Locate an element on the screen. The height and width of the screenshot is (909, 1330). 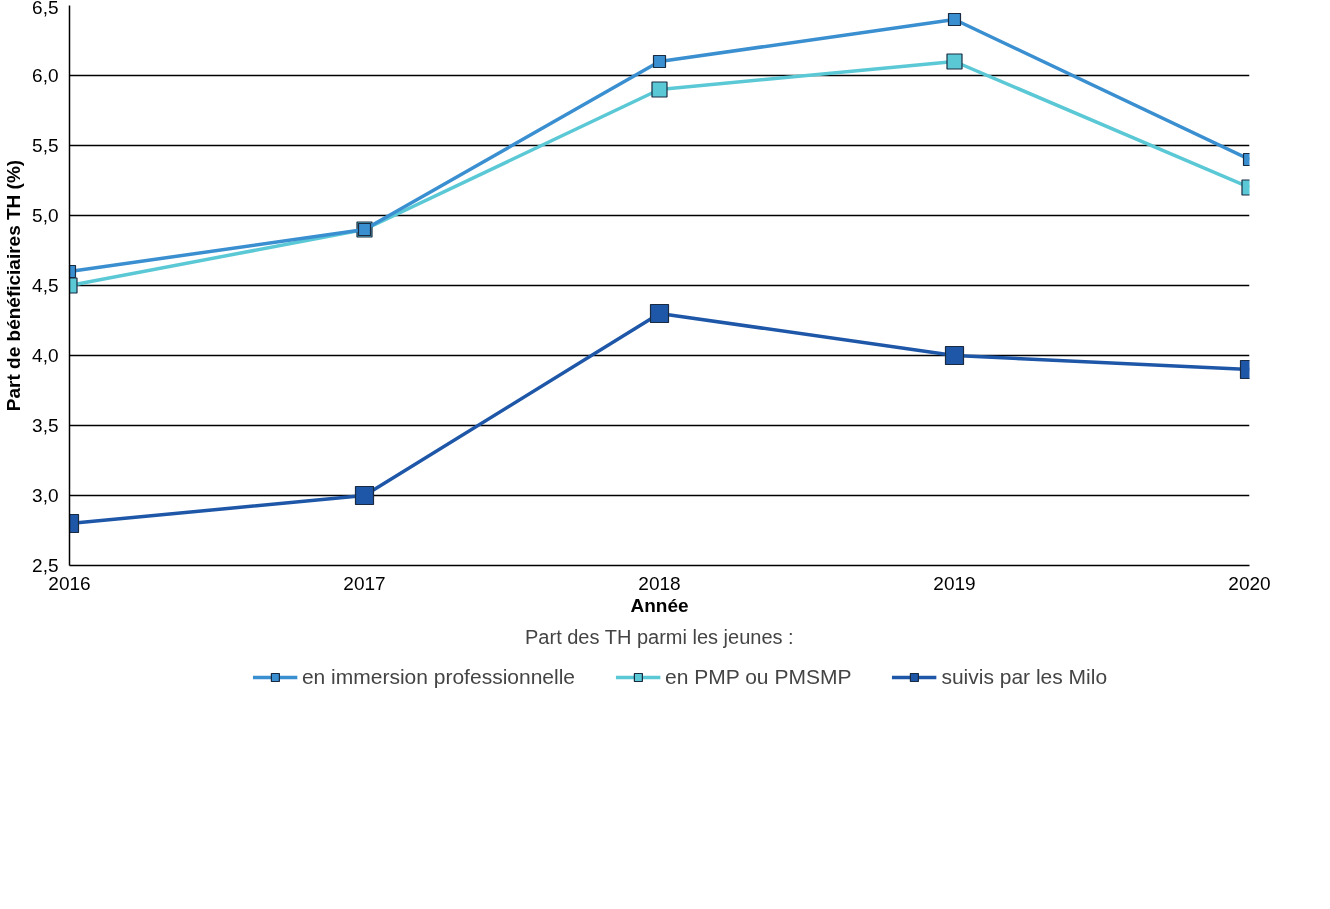
y-axis-title: Part de bénéficiaires TH (%) is located at coordinates (14, 285).